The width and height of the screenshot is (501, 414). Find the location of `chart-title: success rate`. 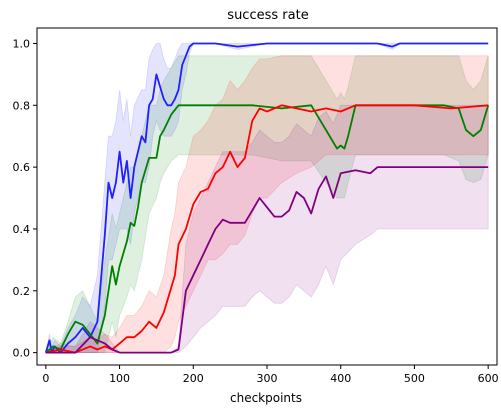

chart-title: success rate is located at coordinates (267, 15).